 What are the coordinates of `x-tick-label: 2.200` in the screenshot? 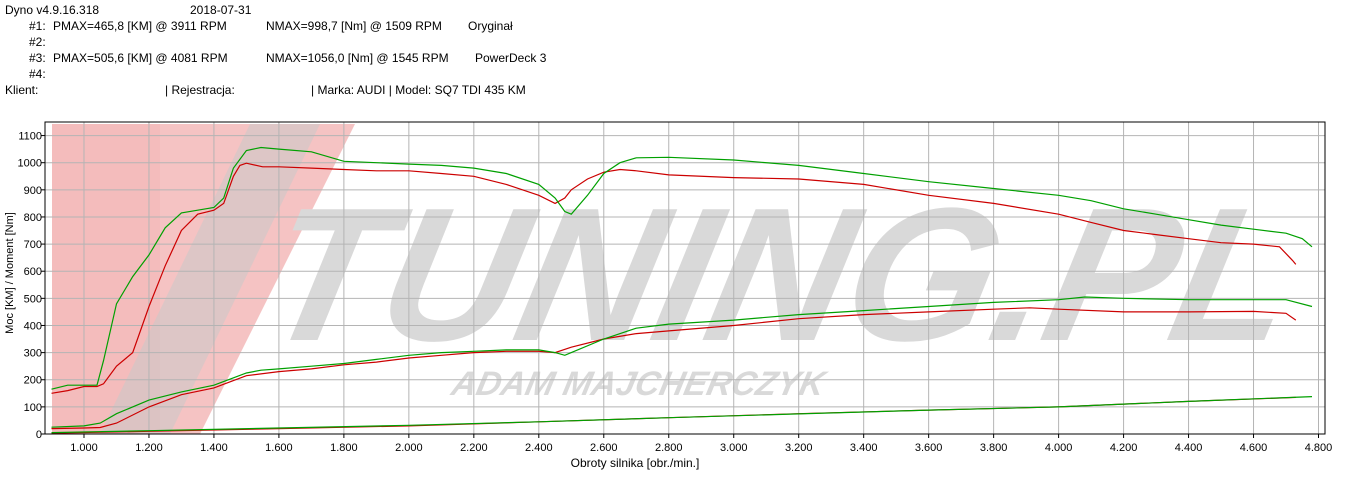 It's located at (474, 448).